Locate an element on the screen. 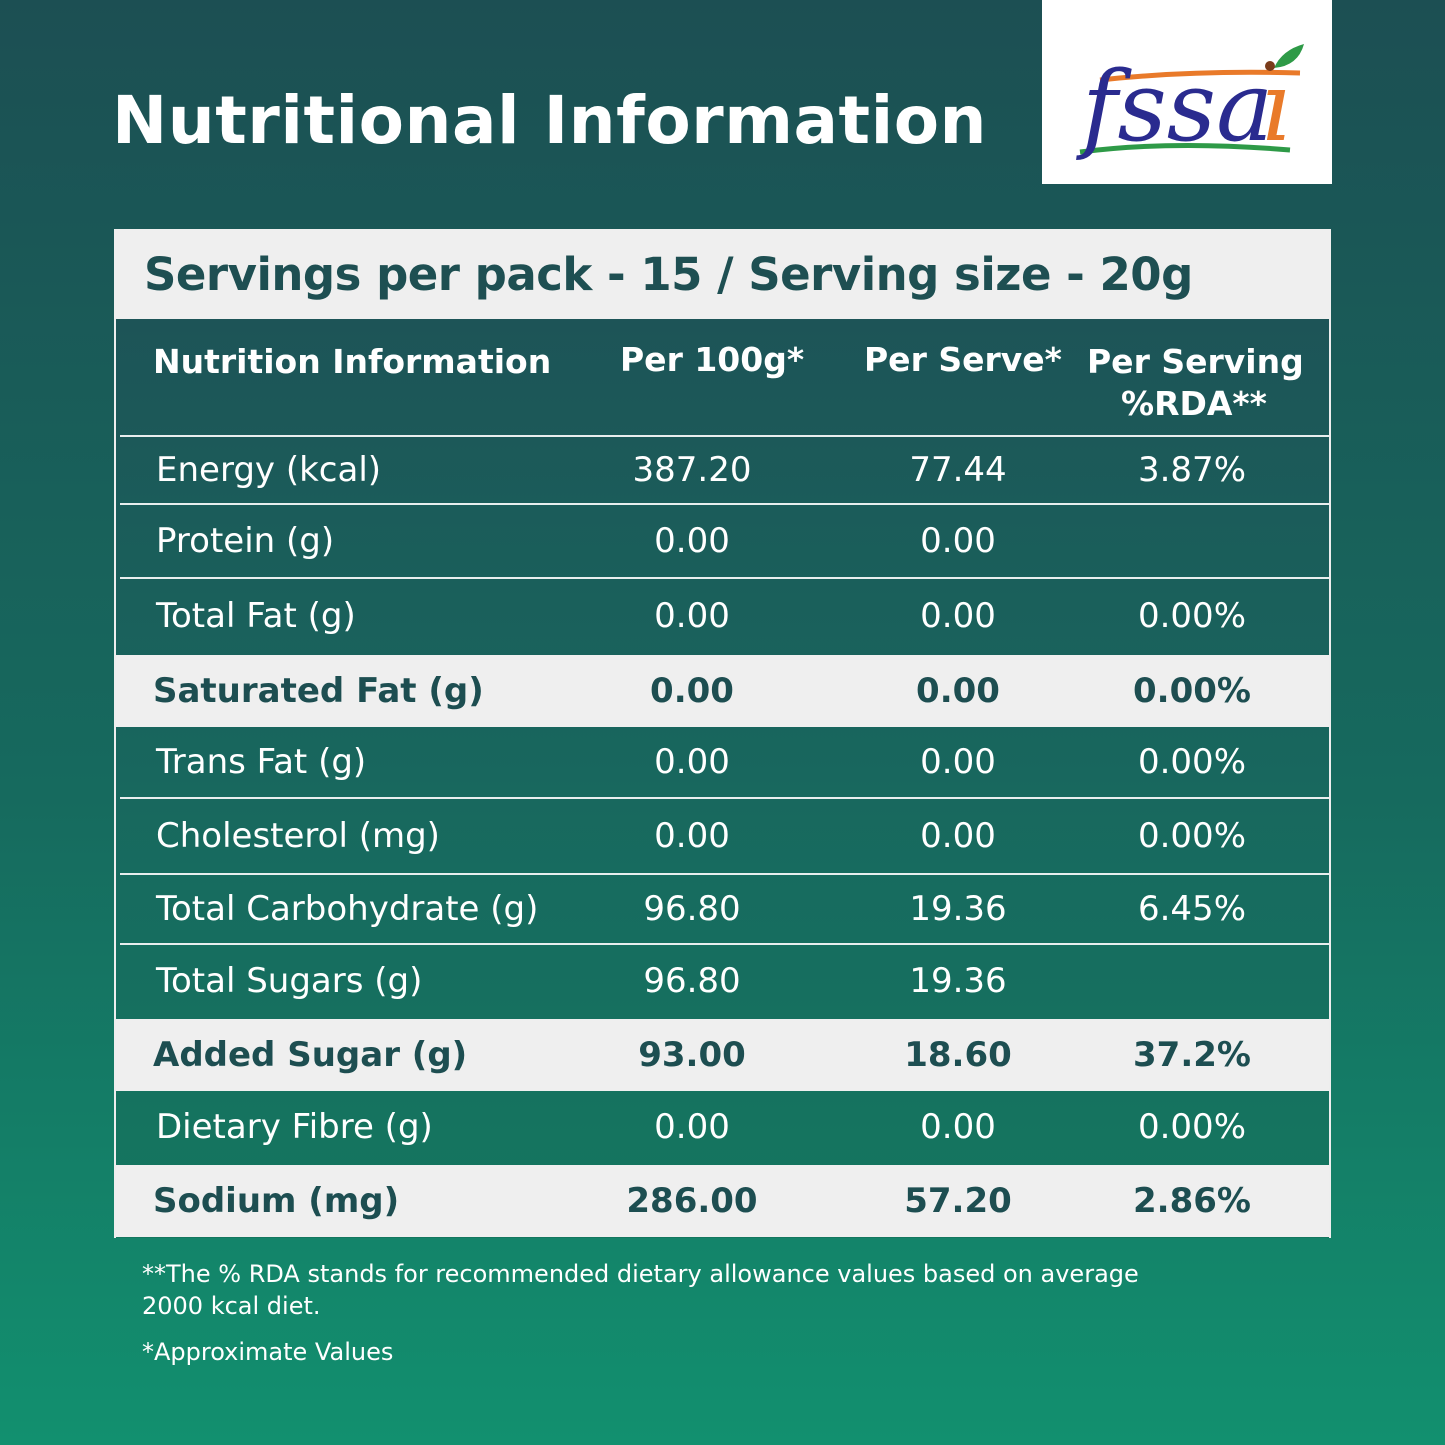 The width and height of the screenshot is (1445, 1445). row-rda: 37.2% is located at coordinates (1192, 1055).